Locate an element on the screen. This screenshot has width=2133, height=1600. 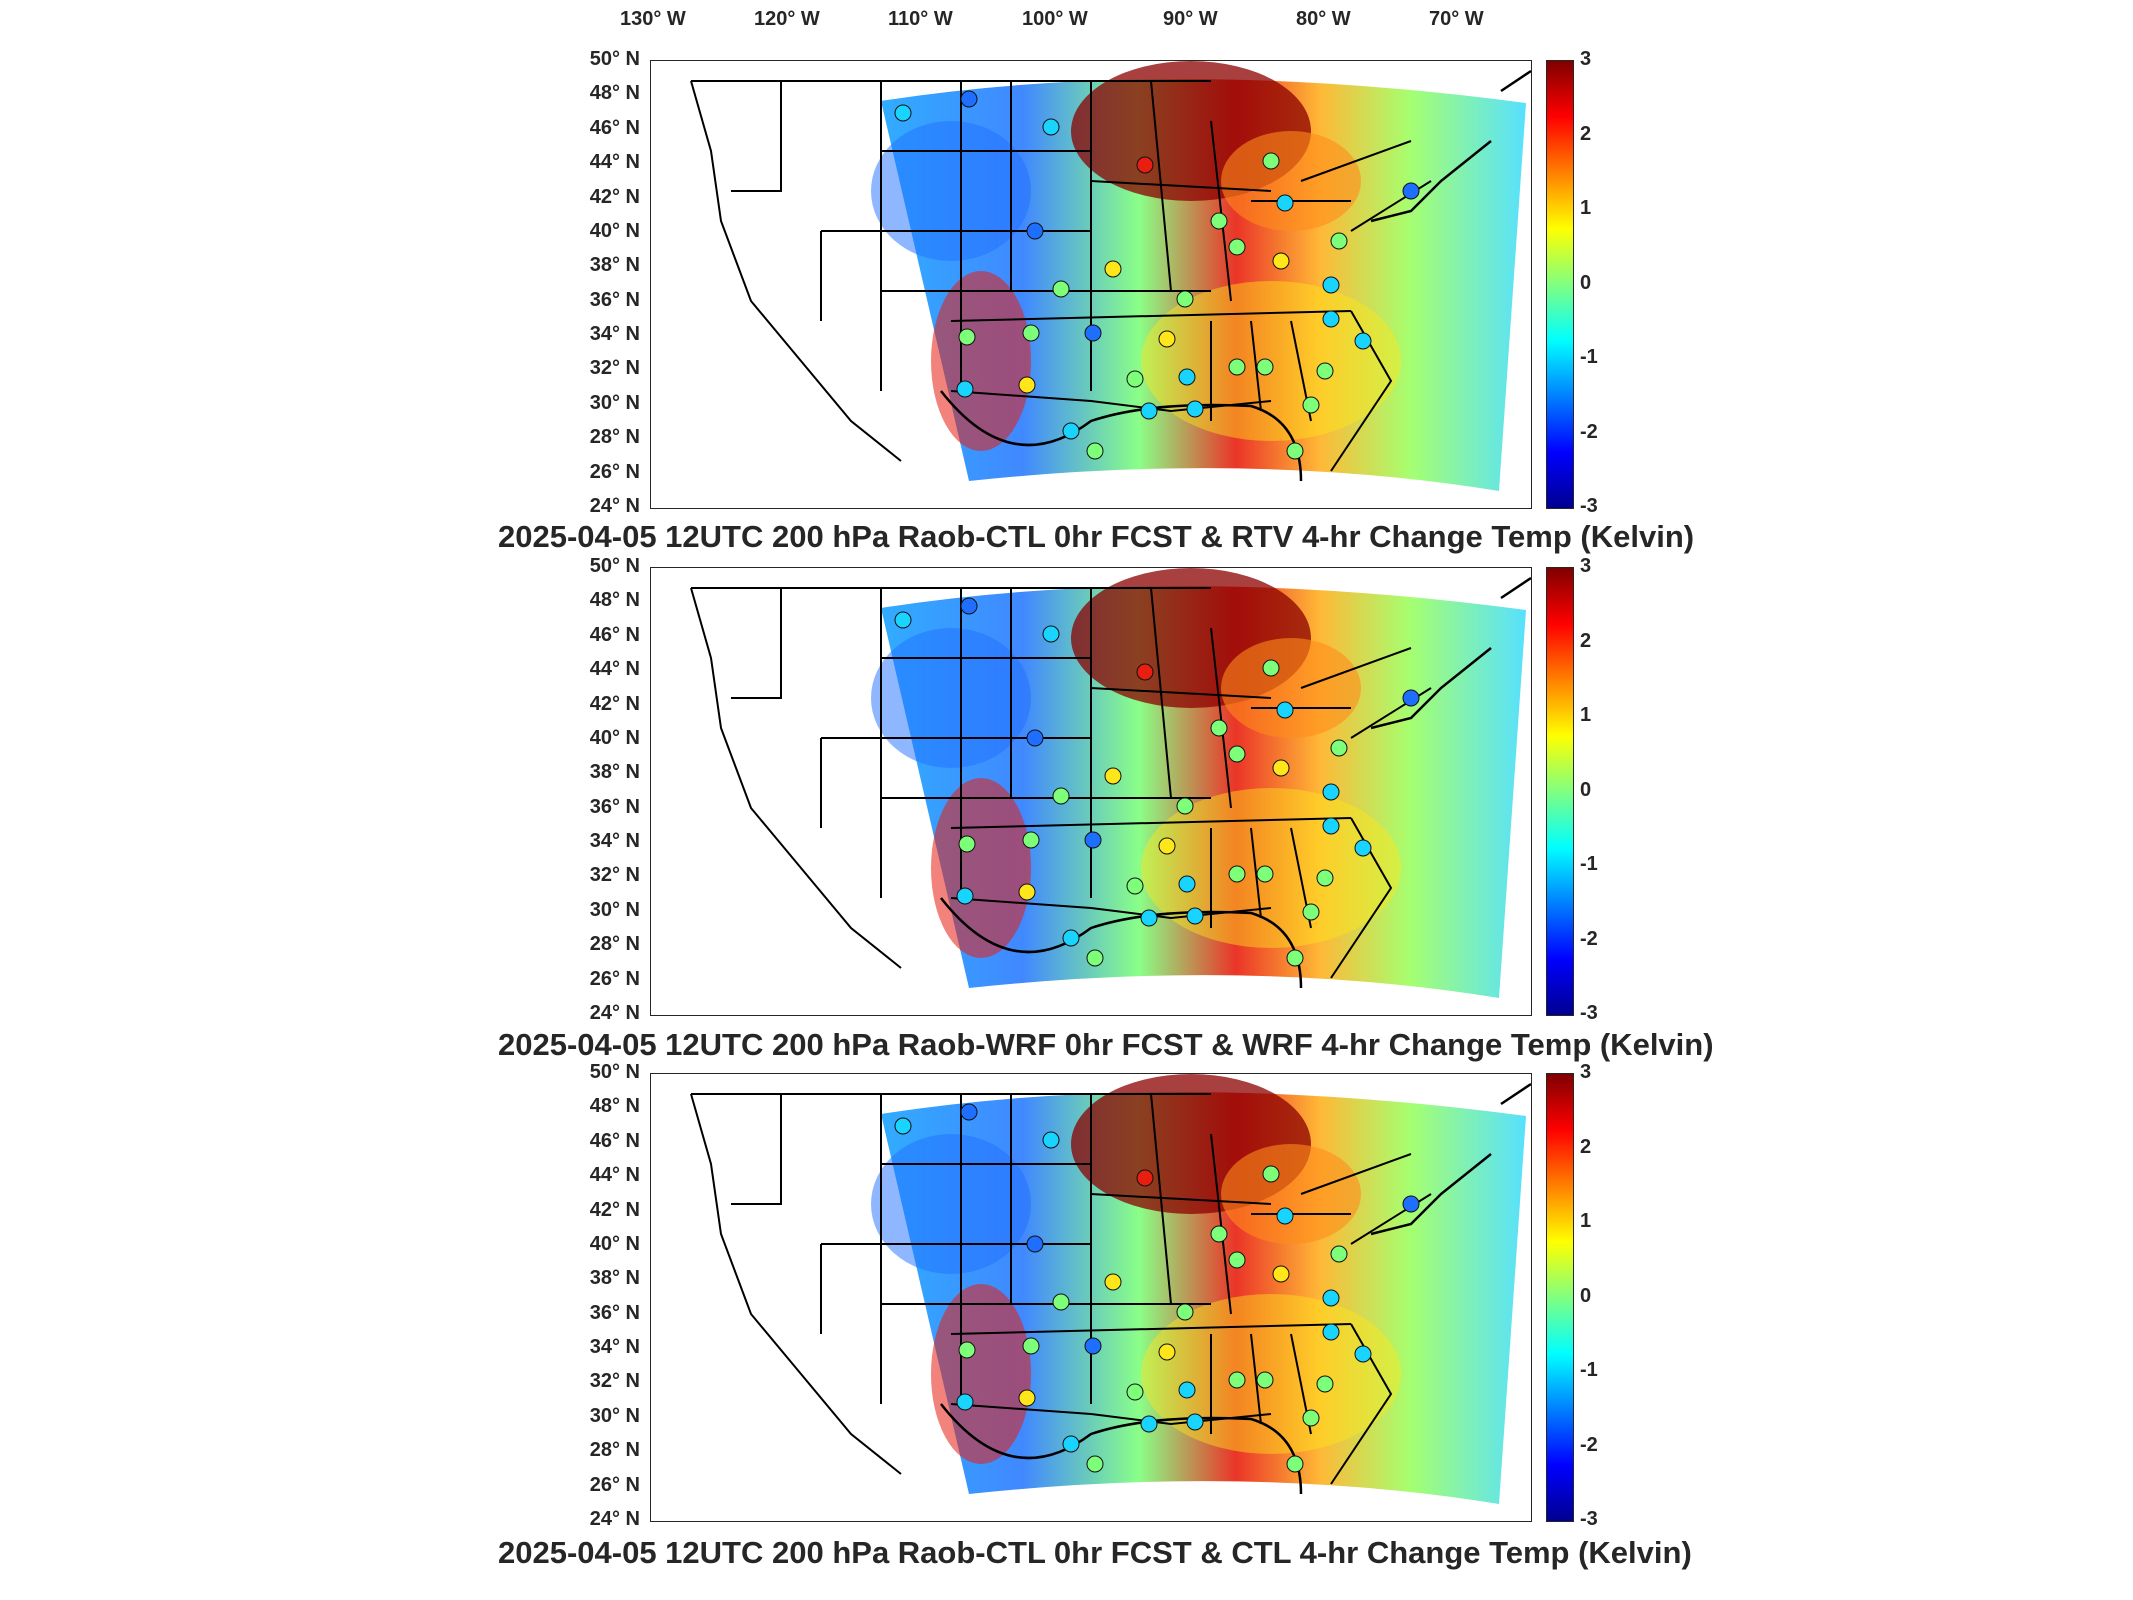
colorbar-tick-label: -2 is located at coordinates (1589, 431).